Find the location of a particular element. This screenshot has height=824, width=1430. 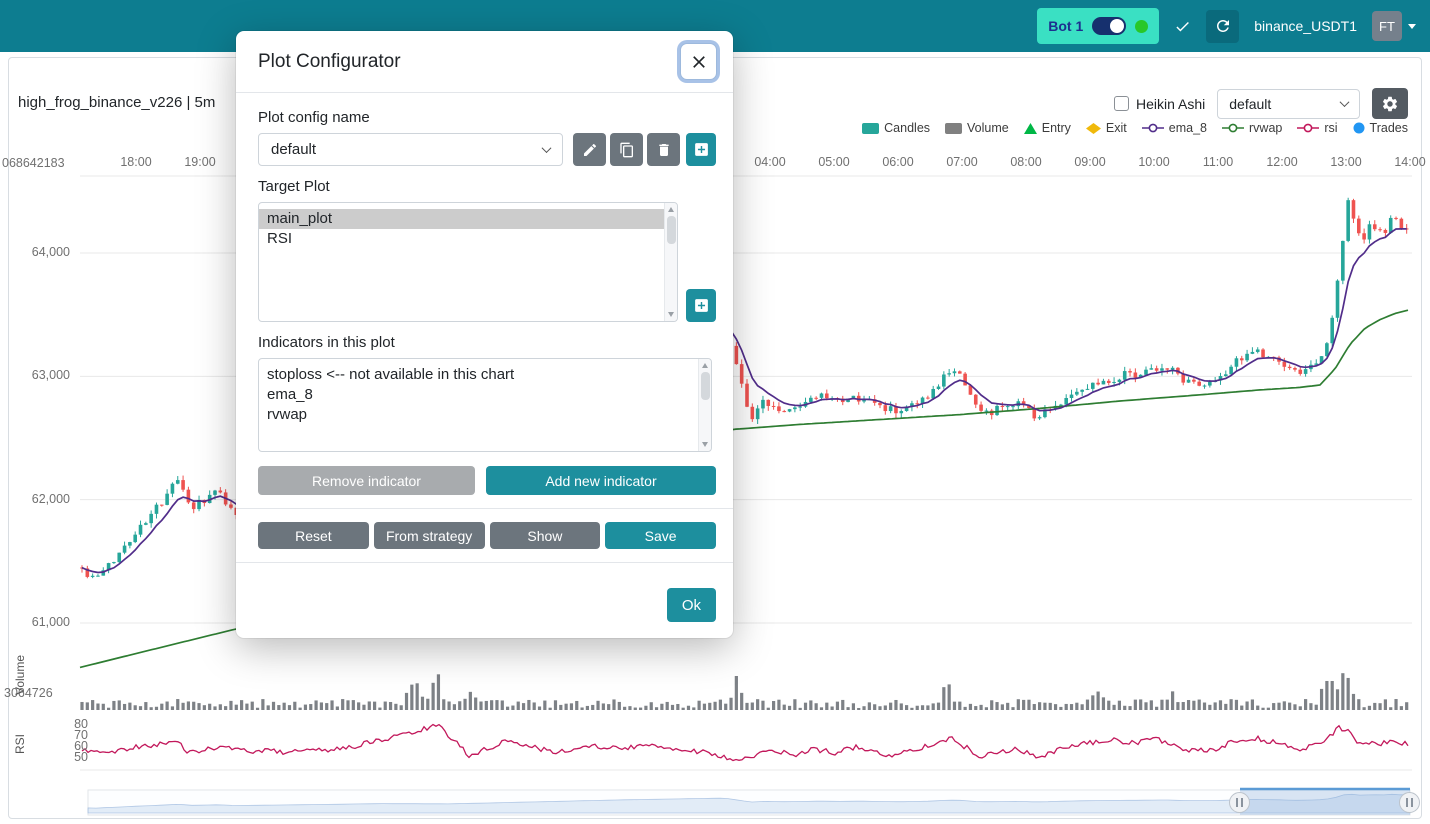

bot-selector-button: Bot 1 is located at coordinates (1098, 26).